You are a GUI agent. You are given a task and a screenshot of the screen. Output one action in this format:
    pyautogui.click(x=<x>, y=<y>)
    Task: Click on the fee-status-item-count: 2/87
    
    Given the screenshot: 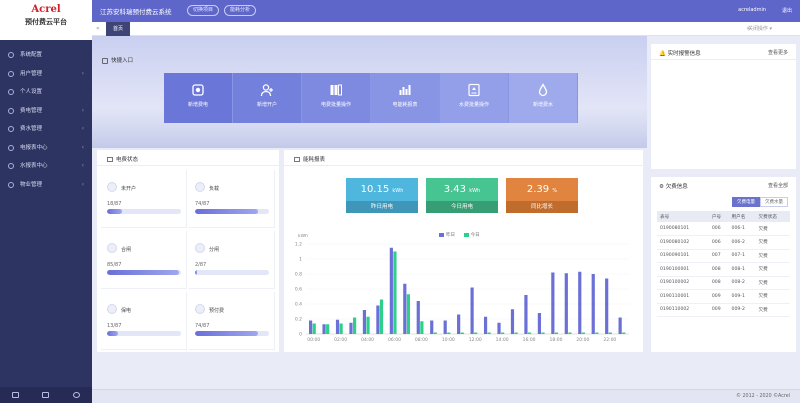 What is the action you would take?
    pyautogui.click(x=201, y=265)
    